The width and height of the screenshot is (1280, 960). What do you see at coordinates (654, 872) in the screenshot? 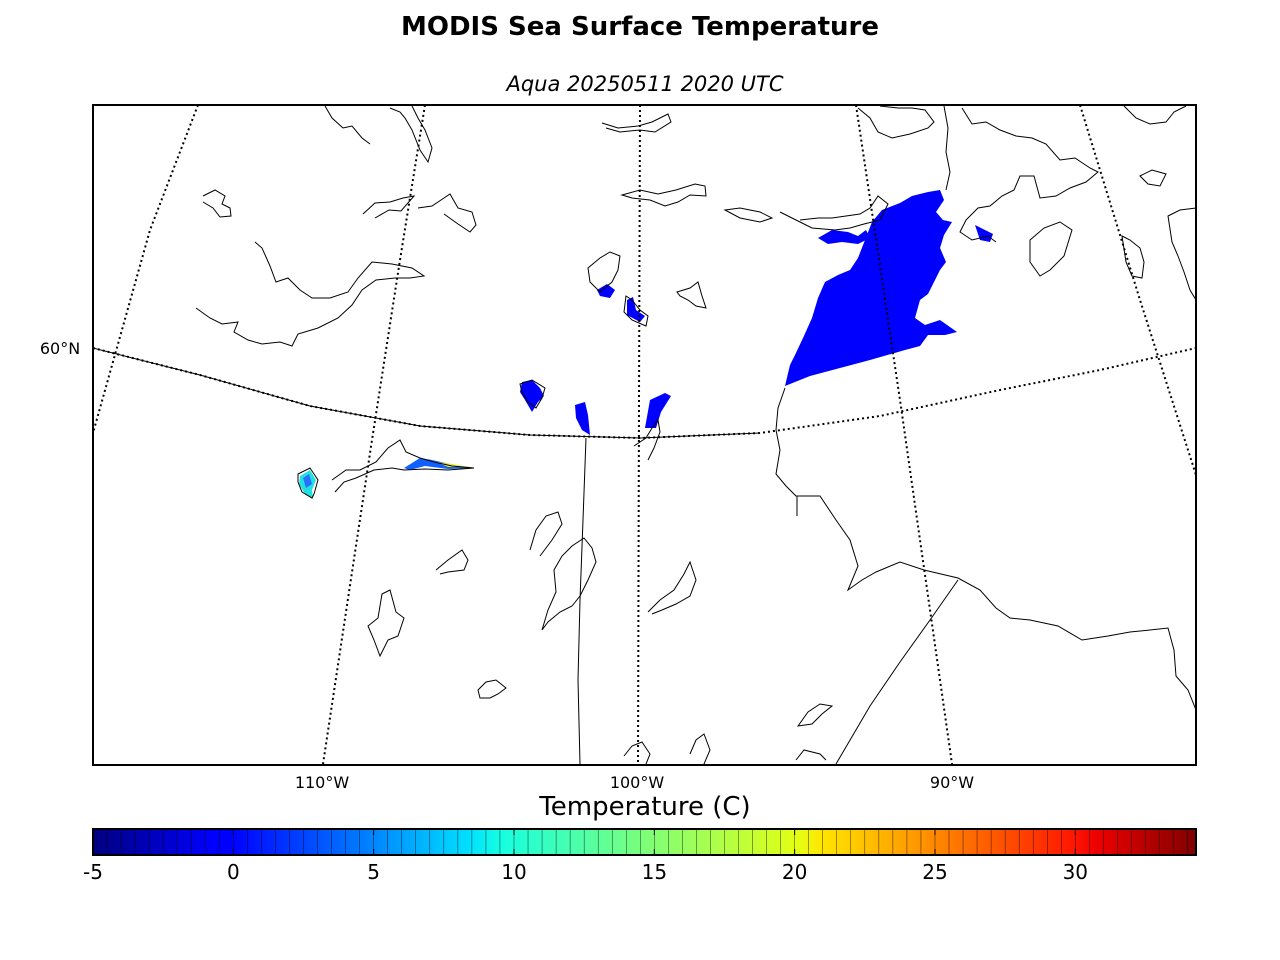
I see `colorbar-tick-label: 15` at bounding box center [654, 872].